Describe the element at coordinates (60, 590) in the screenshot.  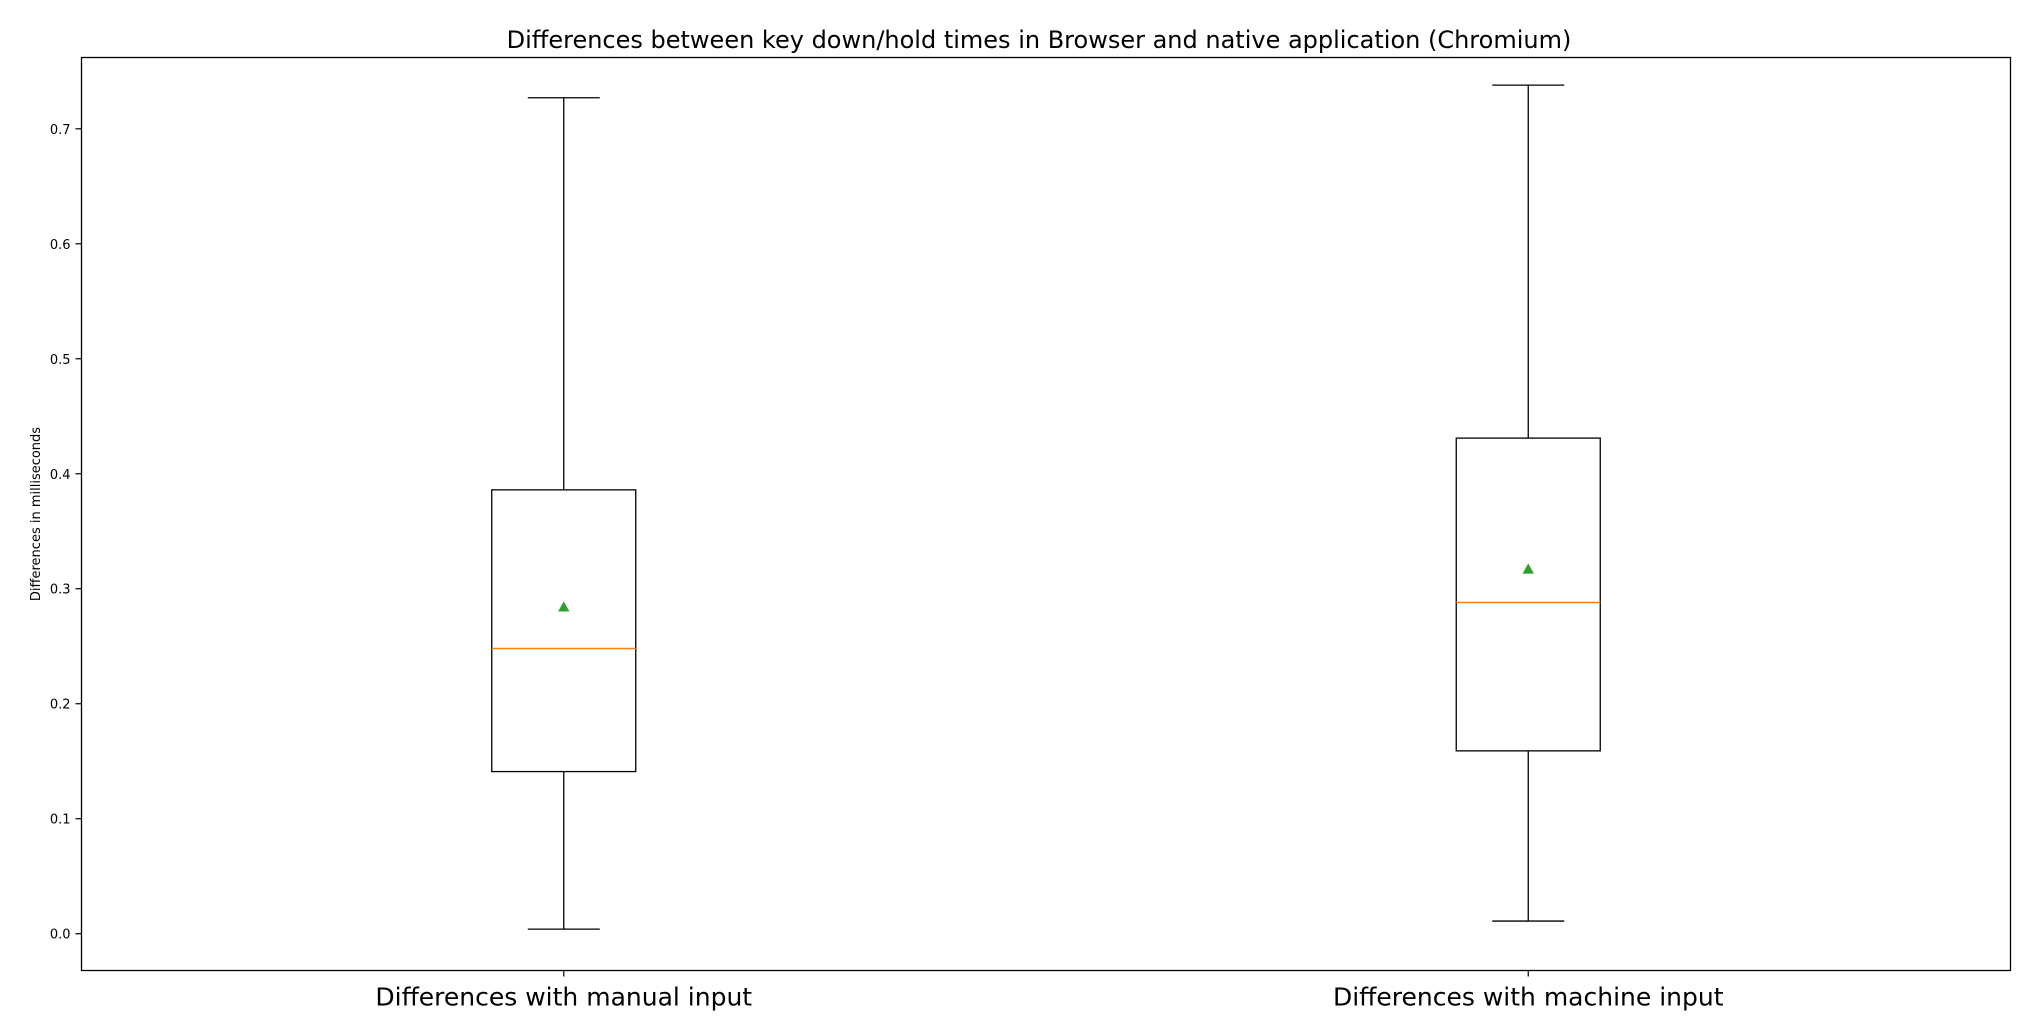
I see `y-tick-label: 0.3` at that location.